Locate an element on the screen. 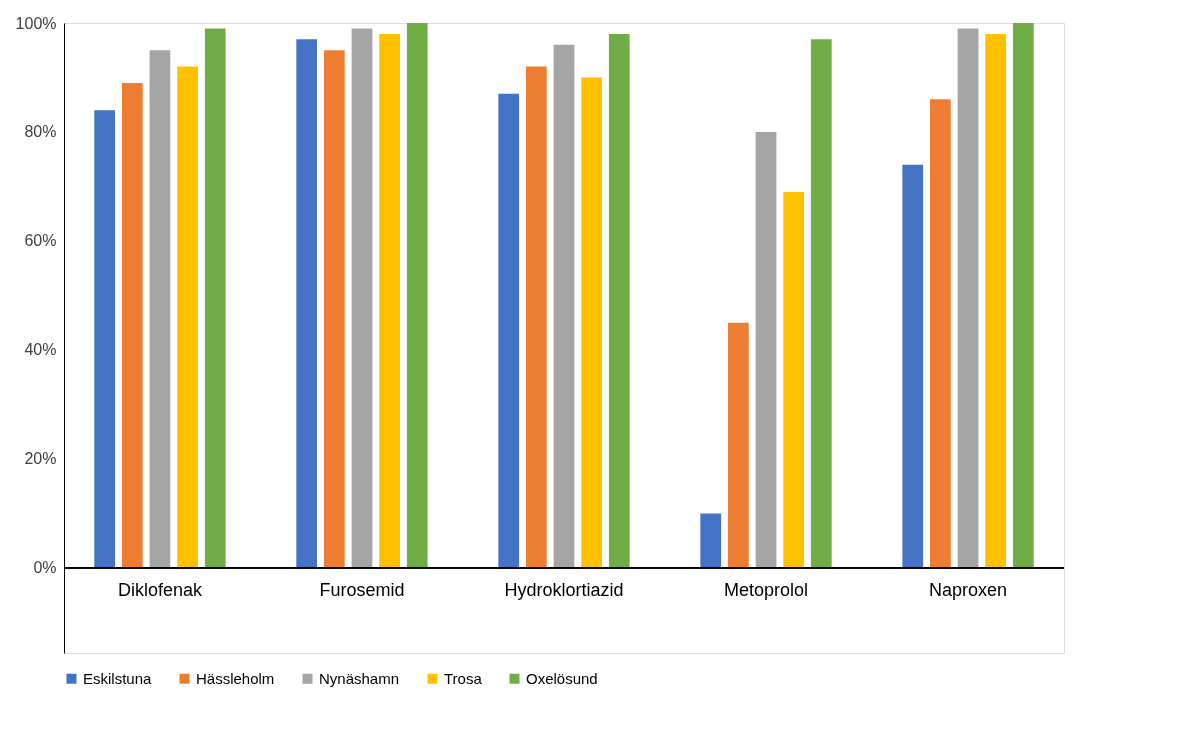 Image resolution: width=1187 pixels, height=731 pixels. legend-label: Oxelösund is located at coordinates (562, 678).